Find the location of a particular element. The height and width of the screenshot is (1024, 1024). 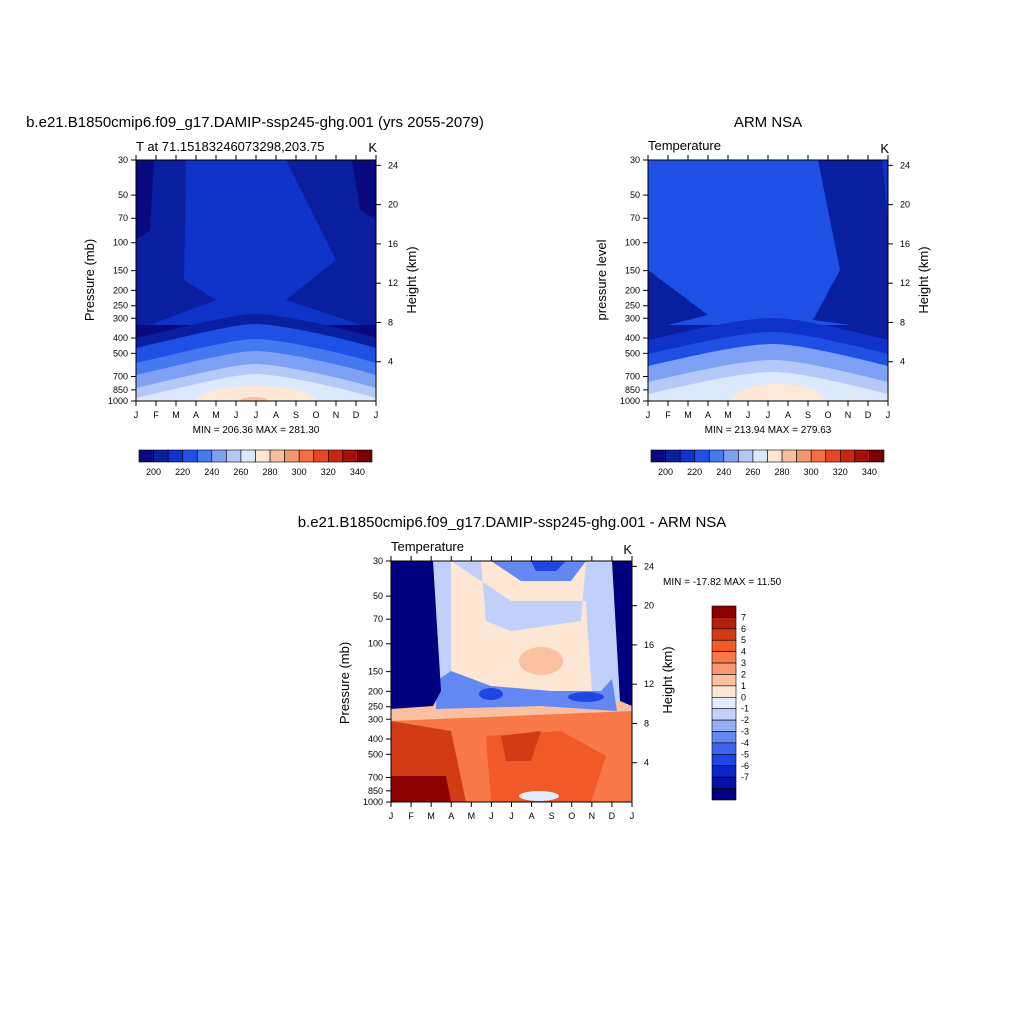

panel-diff-colorbar-label: -5 is located at coordinates (745, 754).